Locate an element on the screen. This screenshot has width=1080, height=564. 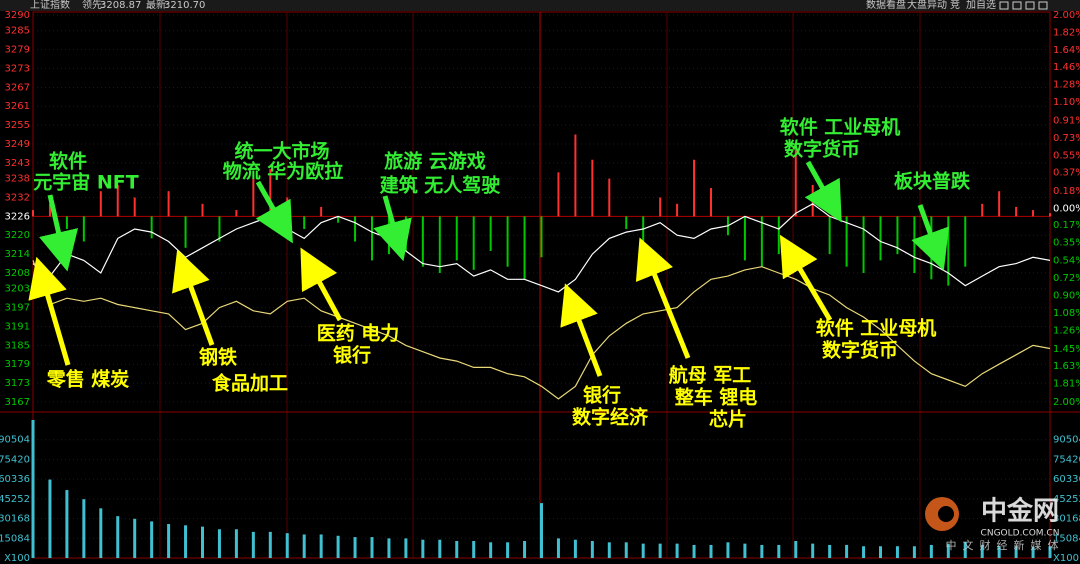
annotation: 整车 锂电 is located at coordinates (716, 397).